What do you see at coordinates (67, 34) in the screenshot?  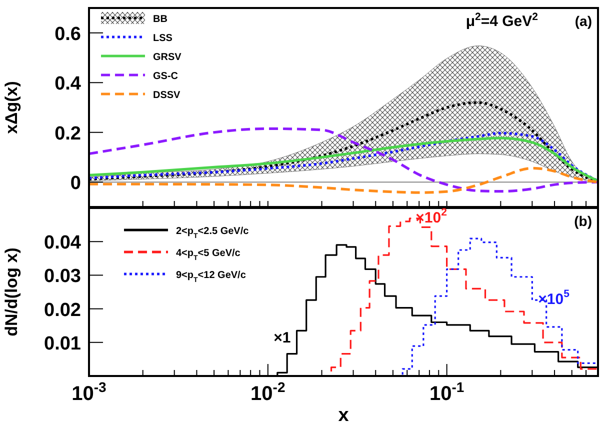 I see `y-tick-label: 0.6` at bounding box center [67, 34].